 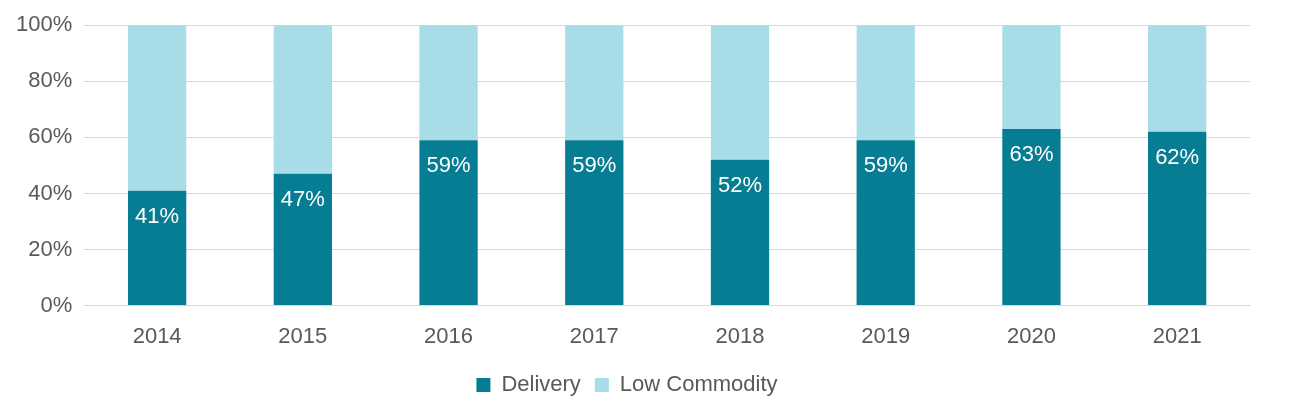 What do you see at coordinates (303, 335) in the screenshot?
I see `x-tick-label: 2015` at bounding box center [303, 335].